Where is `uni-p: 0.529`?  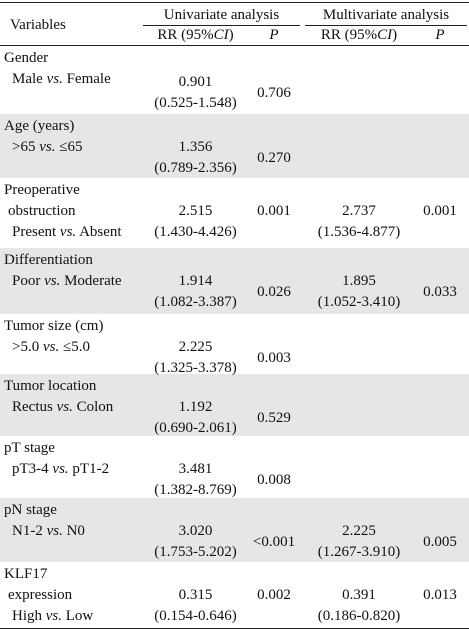
uni-p: 0.529 is located at coordinates (274, 417).